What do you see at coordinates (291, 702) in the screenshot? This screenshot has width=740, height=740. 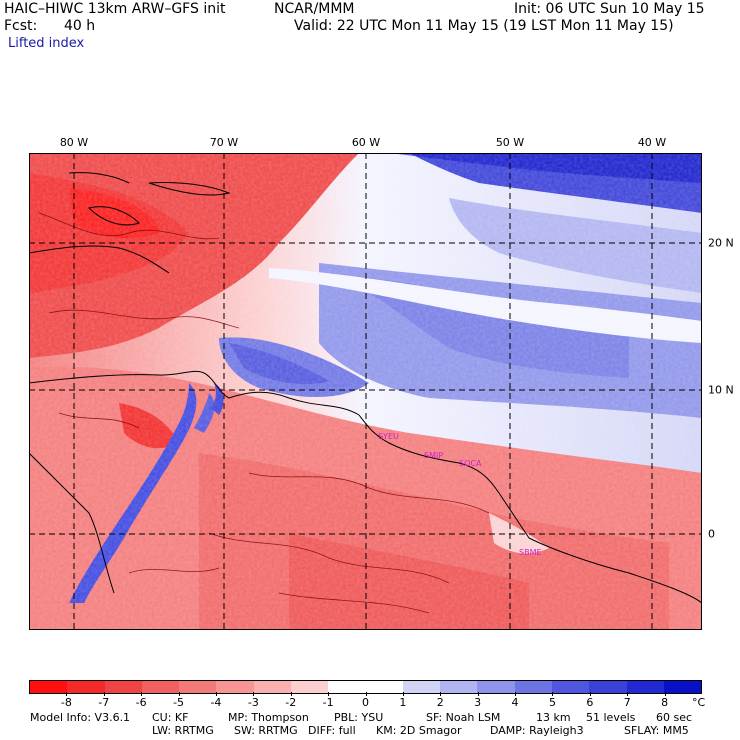 I see `colorbar-tick-label: -2` at bounding box center [291, 702].